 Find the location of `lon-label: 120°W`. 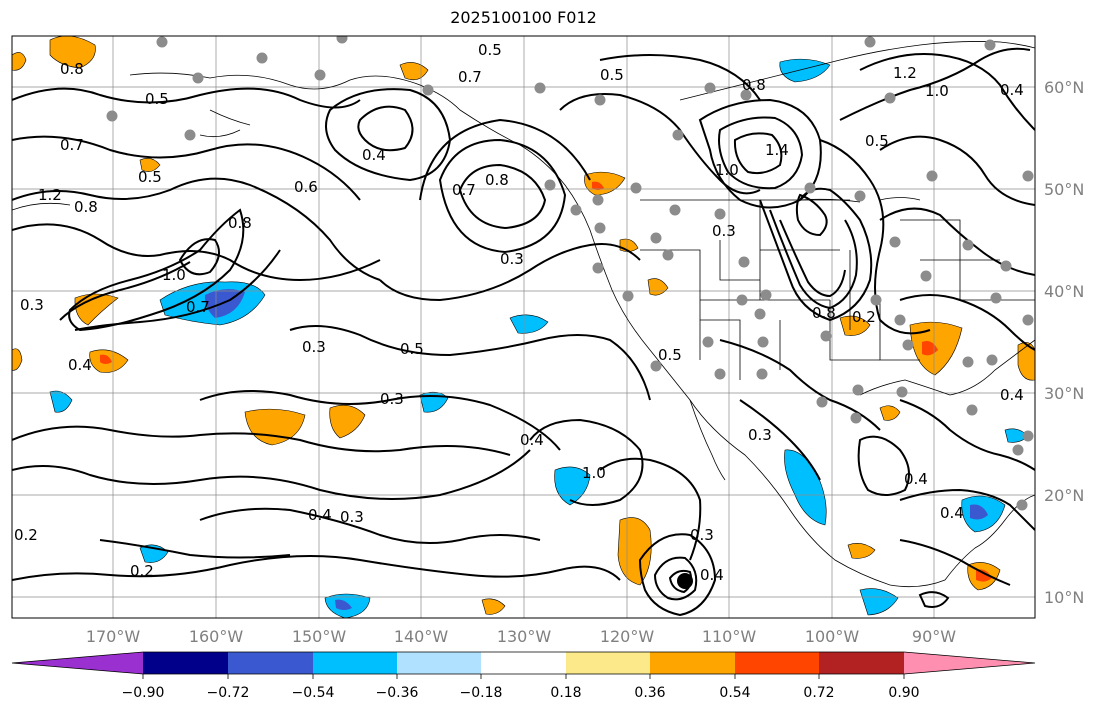

lon-label: 120°W is located at coordinates (627, 636).